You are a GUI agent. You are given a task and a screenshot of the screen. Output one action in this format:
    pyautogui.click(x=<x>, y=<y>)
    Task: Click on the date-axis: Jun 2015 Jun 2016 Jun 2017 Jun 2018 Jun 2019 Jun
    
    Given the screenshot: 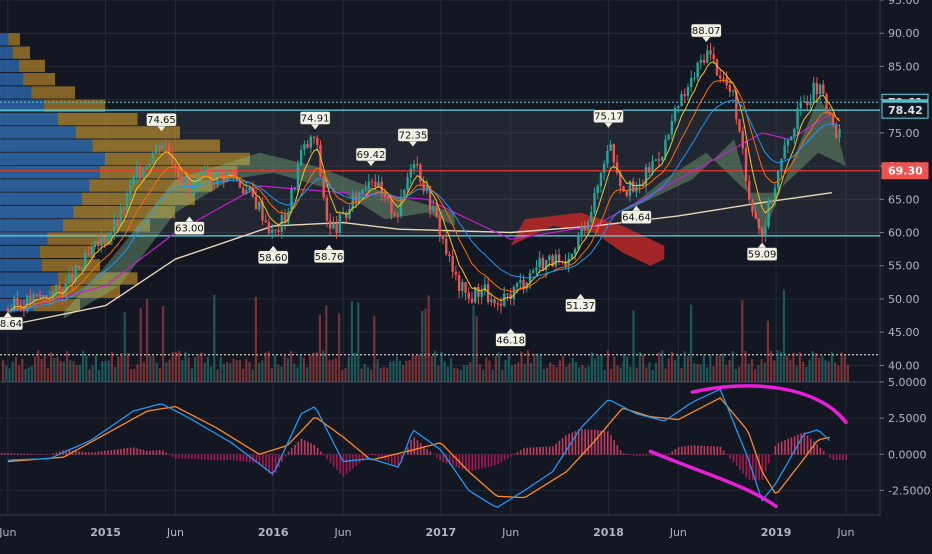 What is the action you would take?
    pyautogui.click(x=427, y=532)
    